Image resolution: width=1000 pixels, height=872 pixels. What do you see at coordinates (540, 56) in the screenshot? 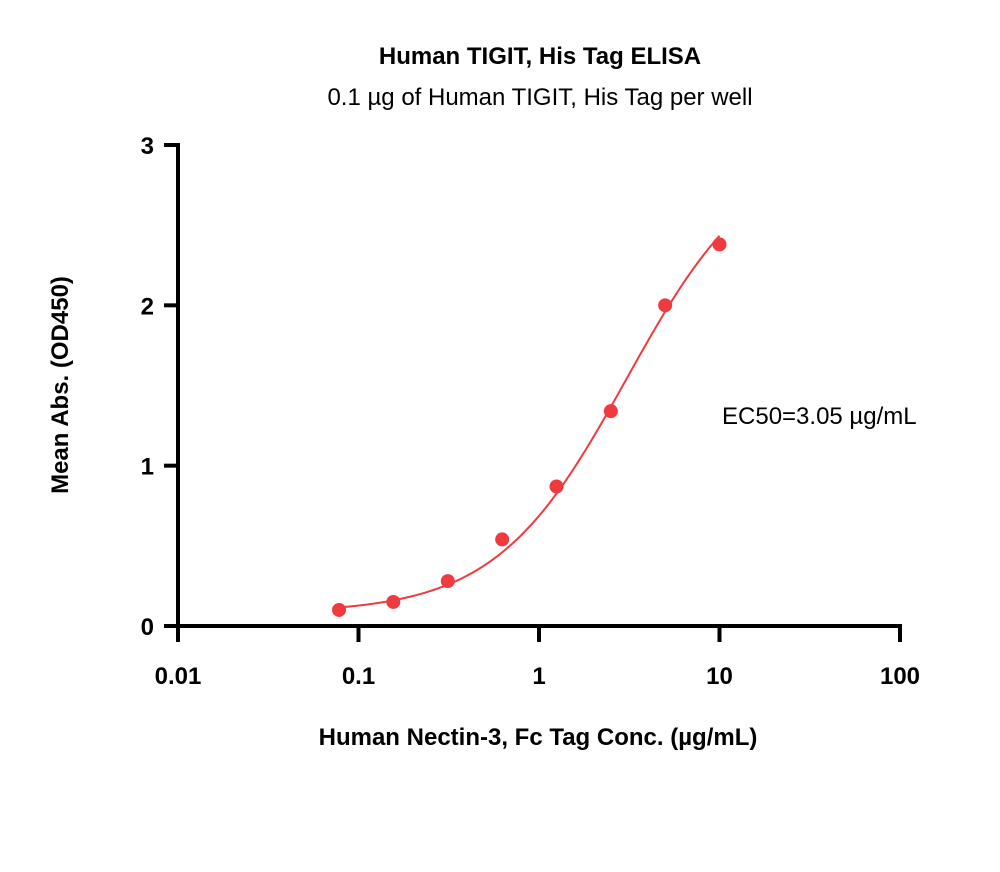
I see `chart-title: Human TIGIT, His Tag ELISA` at bounding box center [540, 56].